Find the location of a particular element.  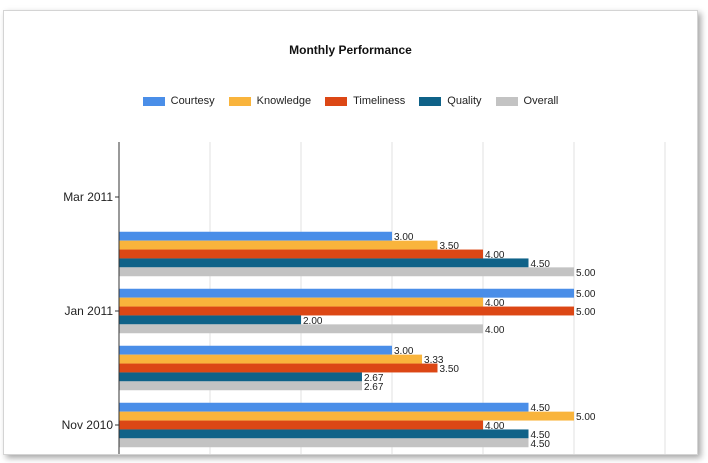

bar-dec-2010-overall is located at coordinates (240, 386).